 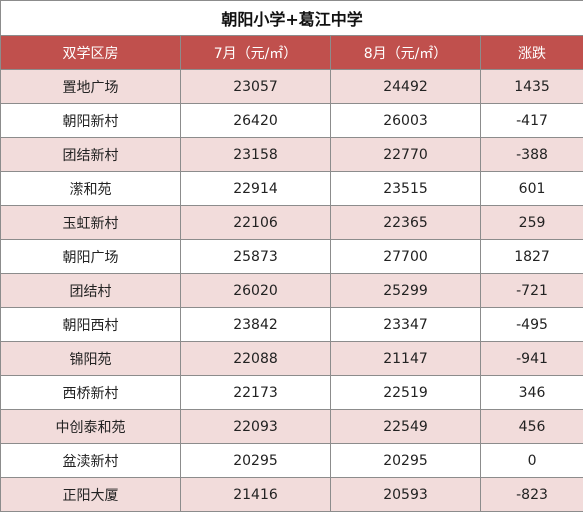 What do you see at coordinates (256, 325) in the screenshot?
I see `cell-july: 23842` at bounding box center [256, 325].